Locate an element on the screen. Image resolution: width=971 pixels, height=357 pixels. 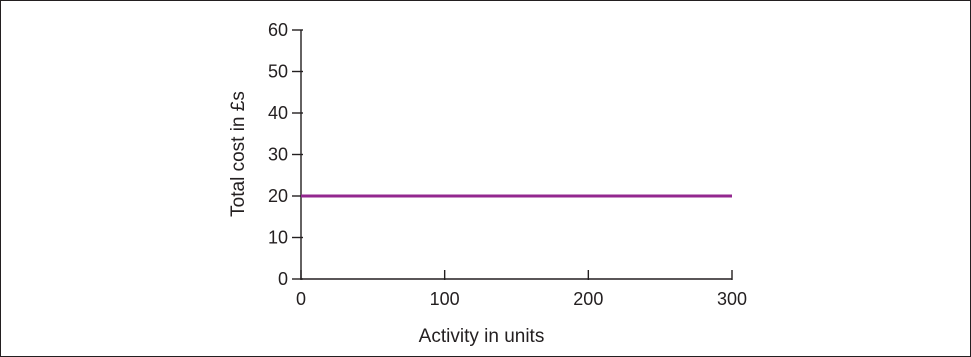
x-tick-label: 200 is located at coordinates (588, 299).